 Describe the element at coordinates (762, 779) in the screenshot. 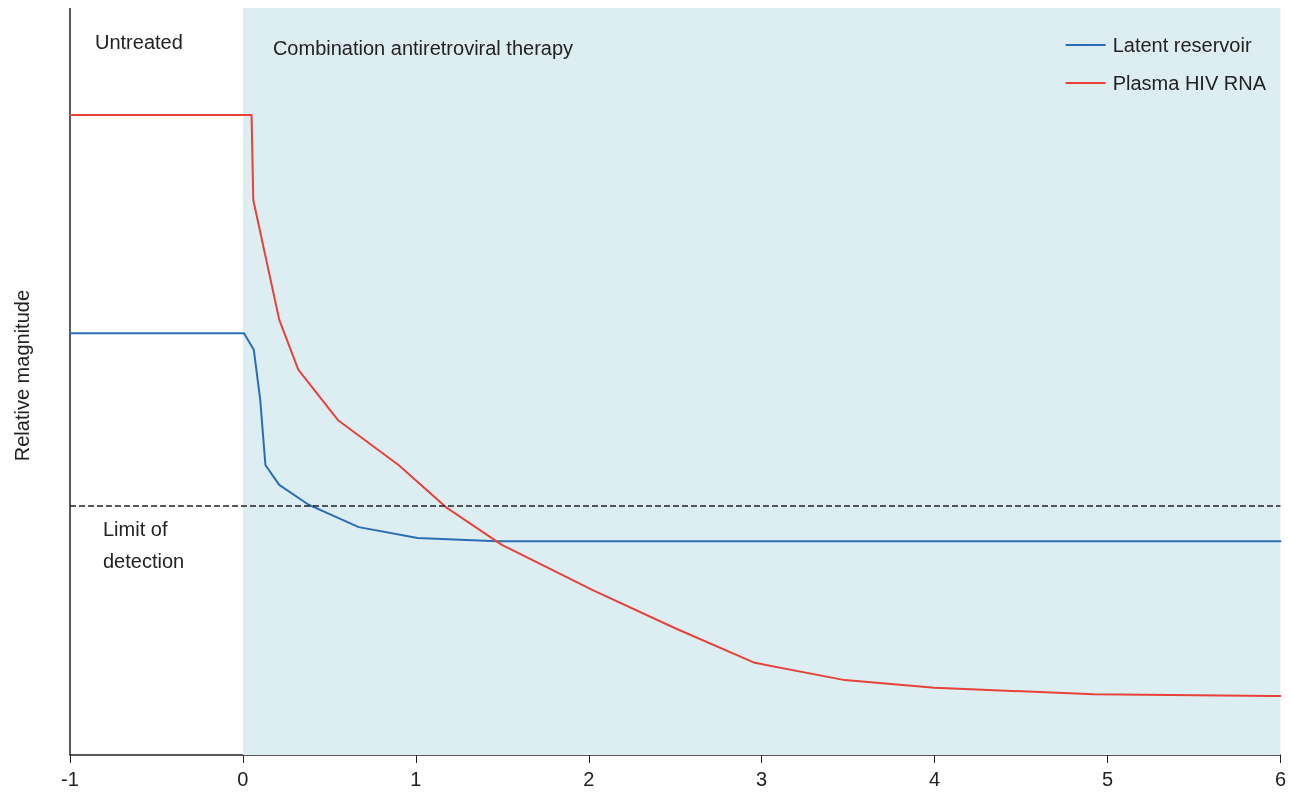

I see `x-tick-label: 3` at that location.